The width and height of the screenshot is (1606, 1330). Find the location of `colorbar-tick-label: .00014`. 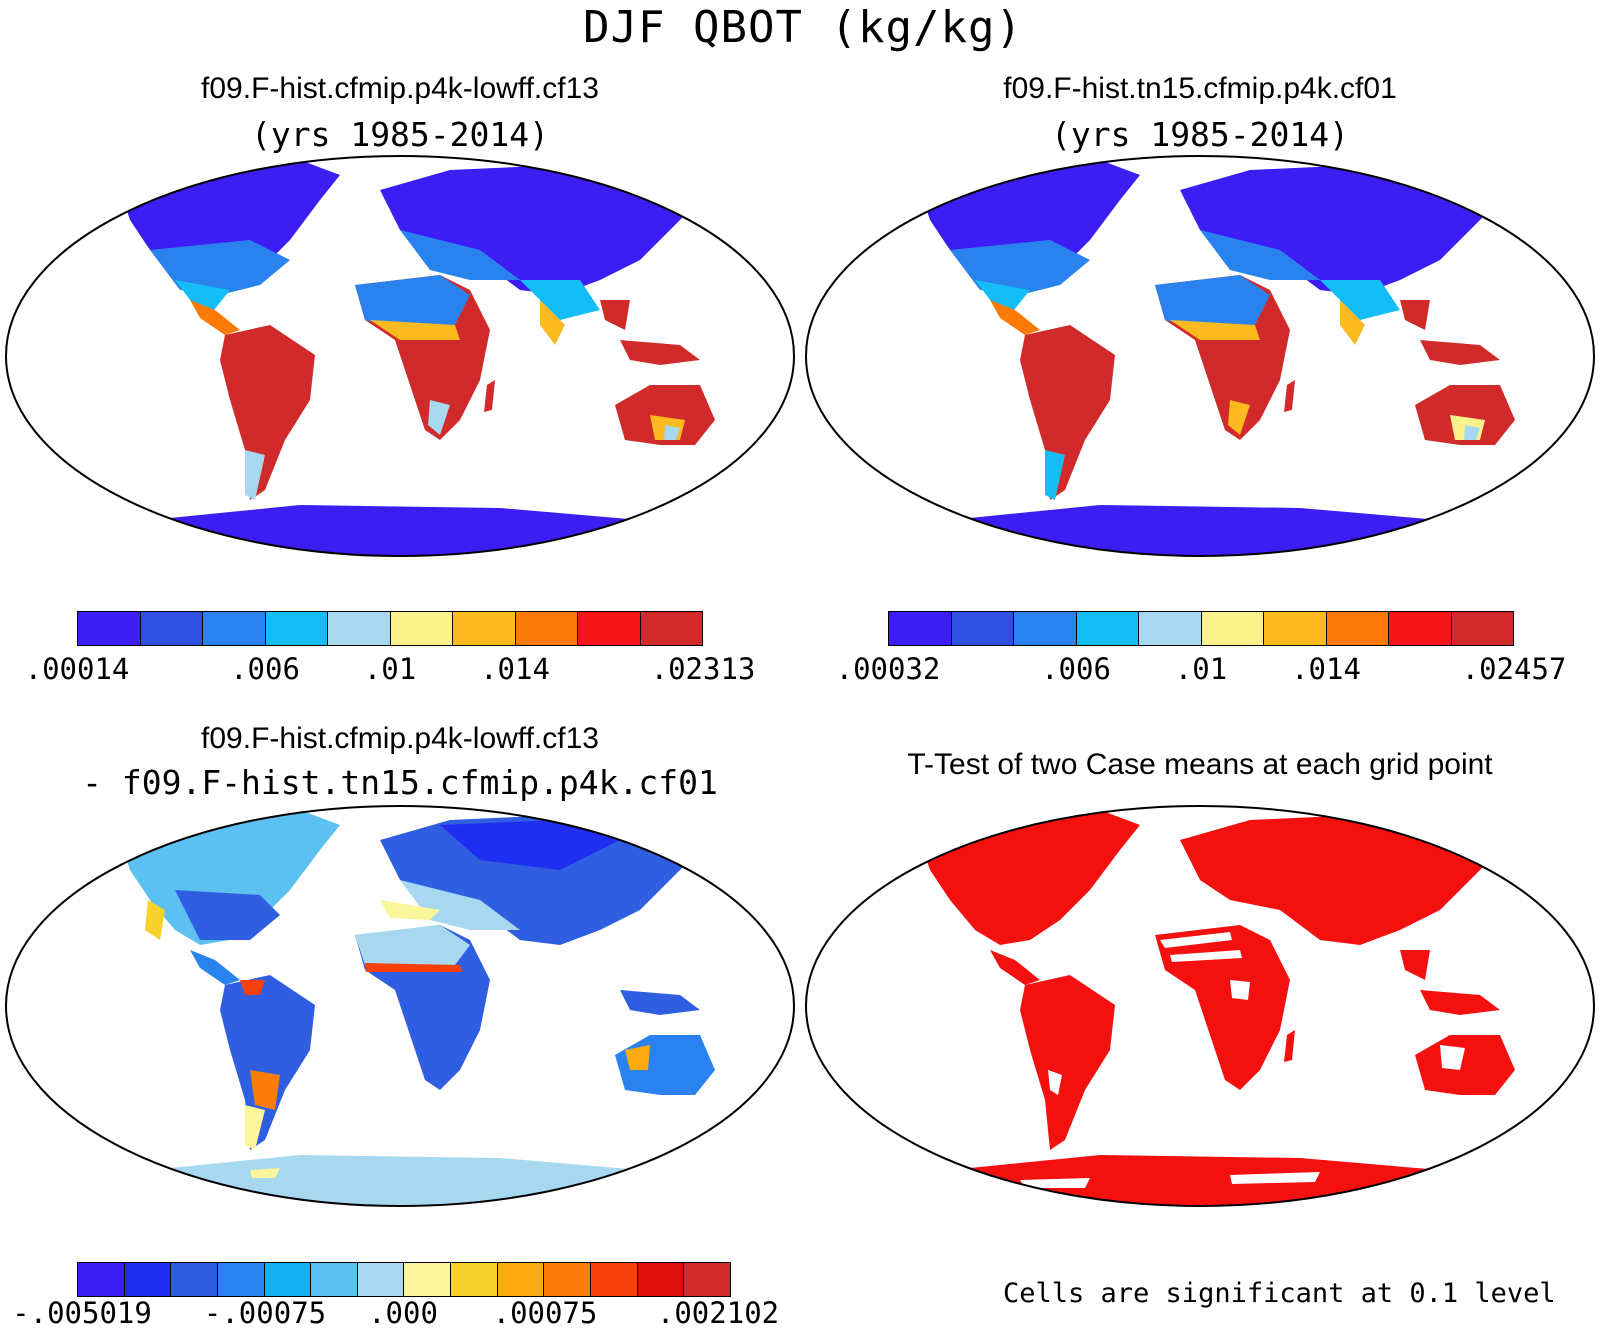

colorbar-tick-label: .00014 is located at coordinates (77, 669).